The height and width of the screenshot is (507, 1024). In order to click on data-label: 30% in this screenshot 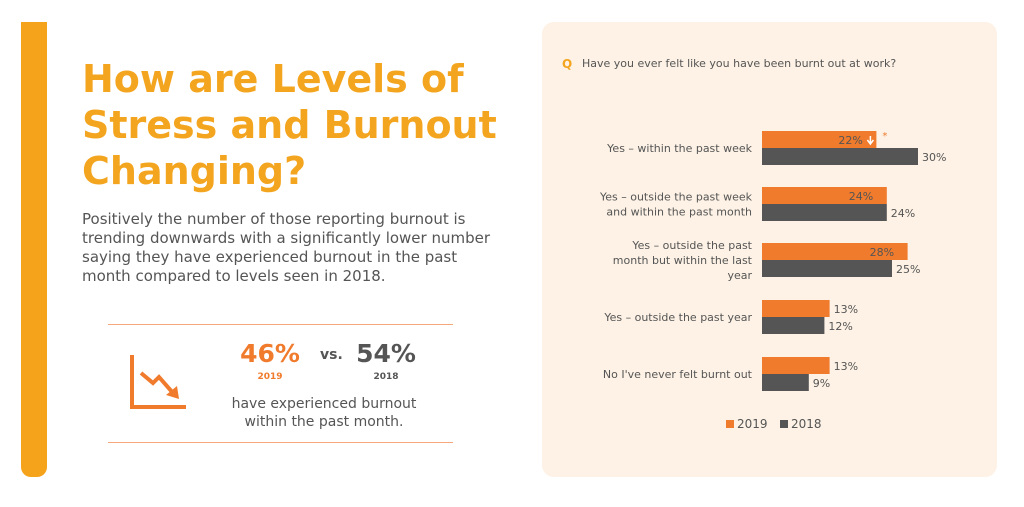, I will do `click(934, 157)`.